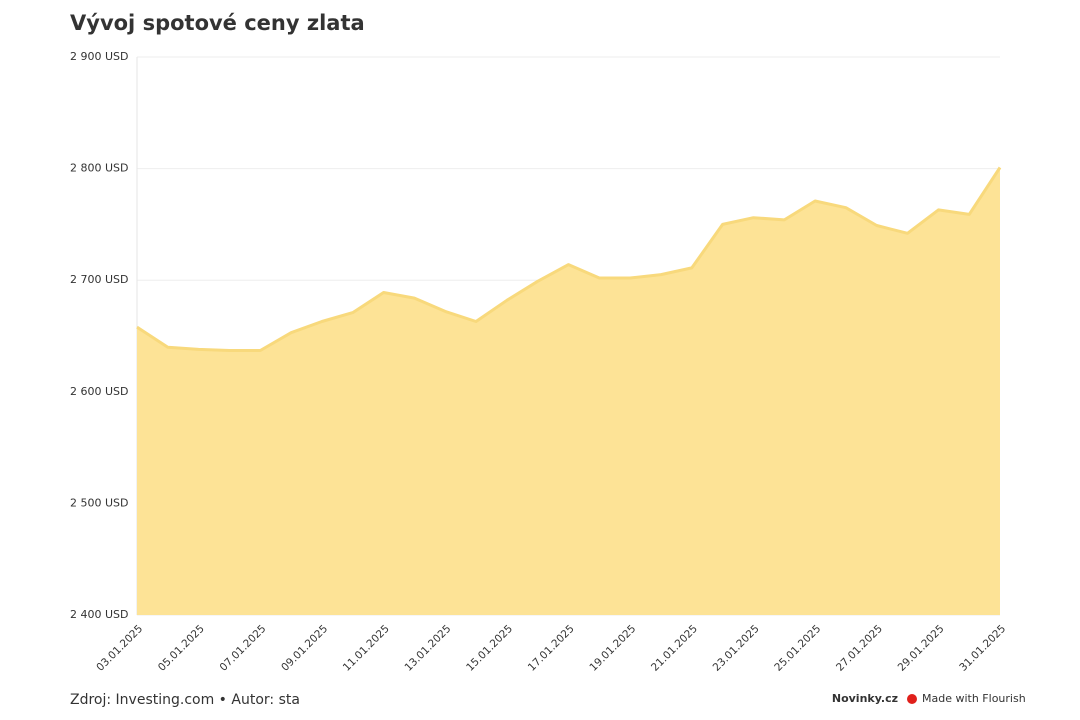 The width and height of the screenshot is (1080, 720). Describe the element at coordinates (99, 279) in the screenshot. I see `y-tick-label: 2 700 USD` at that location.